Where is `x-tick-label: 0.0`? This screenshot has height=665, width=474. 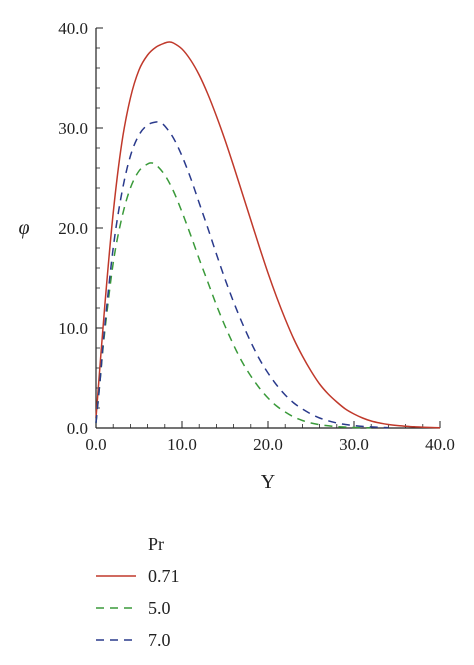 x-tick-label: 0.0 is located at coordinates (95, 444).